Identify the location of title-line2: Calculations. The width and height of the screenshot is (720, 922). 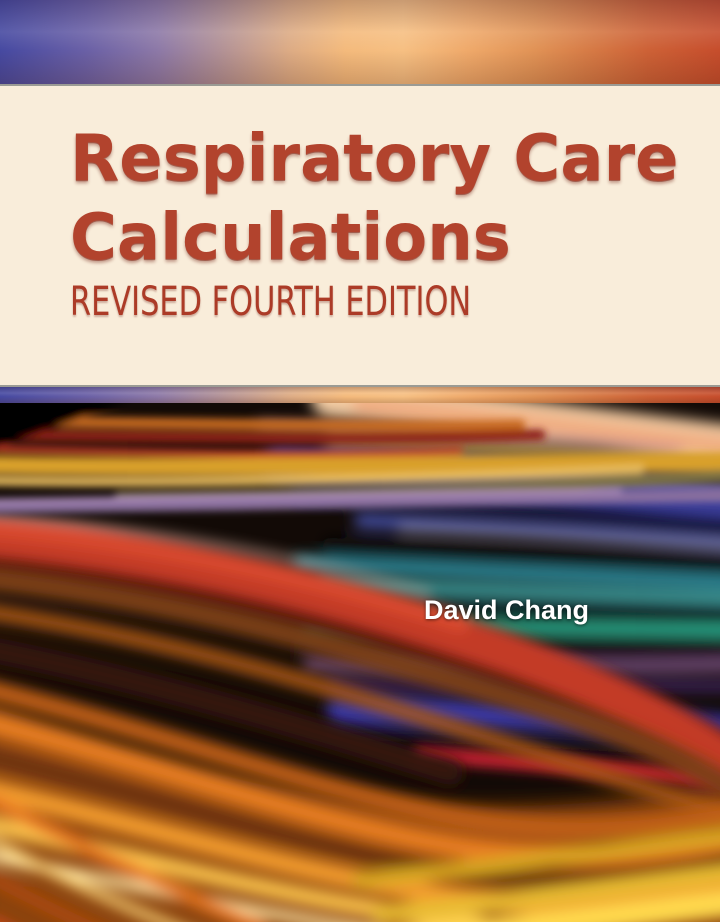
(290, 238).